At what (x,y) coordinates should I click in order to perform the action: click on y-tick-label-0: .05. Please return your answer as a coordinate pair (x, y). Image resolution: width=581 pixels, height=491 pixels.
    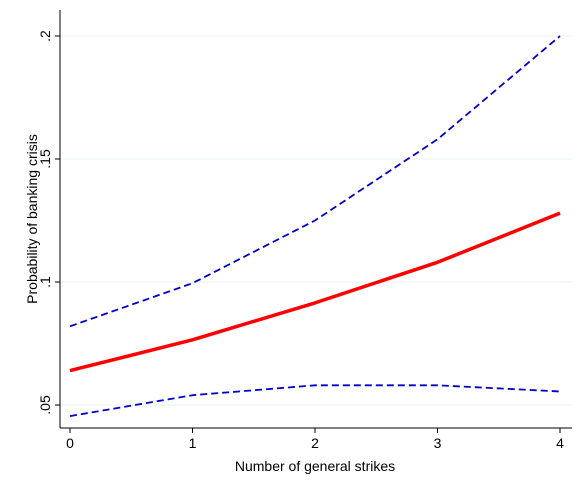
    Looking at the image, I should click on (45, 405).